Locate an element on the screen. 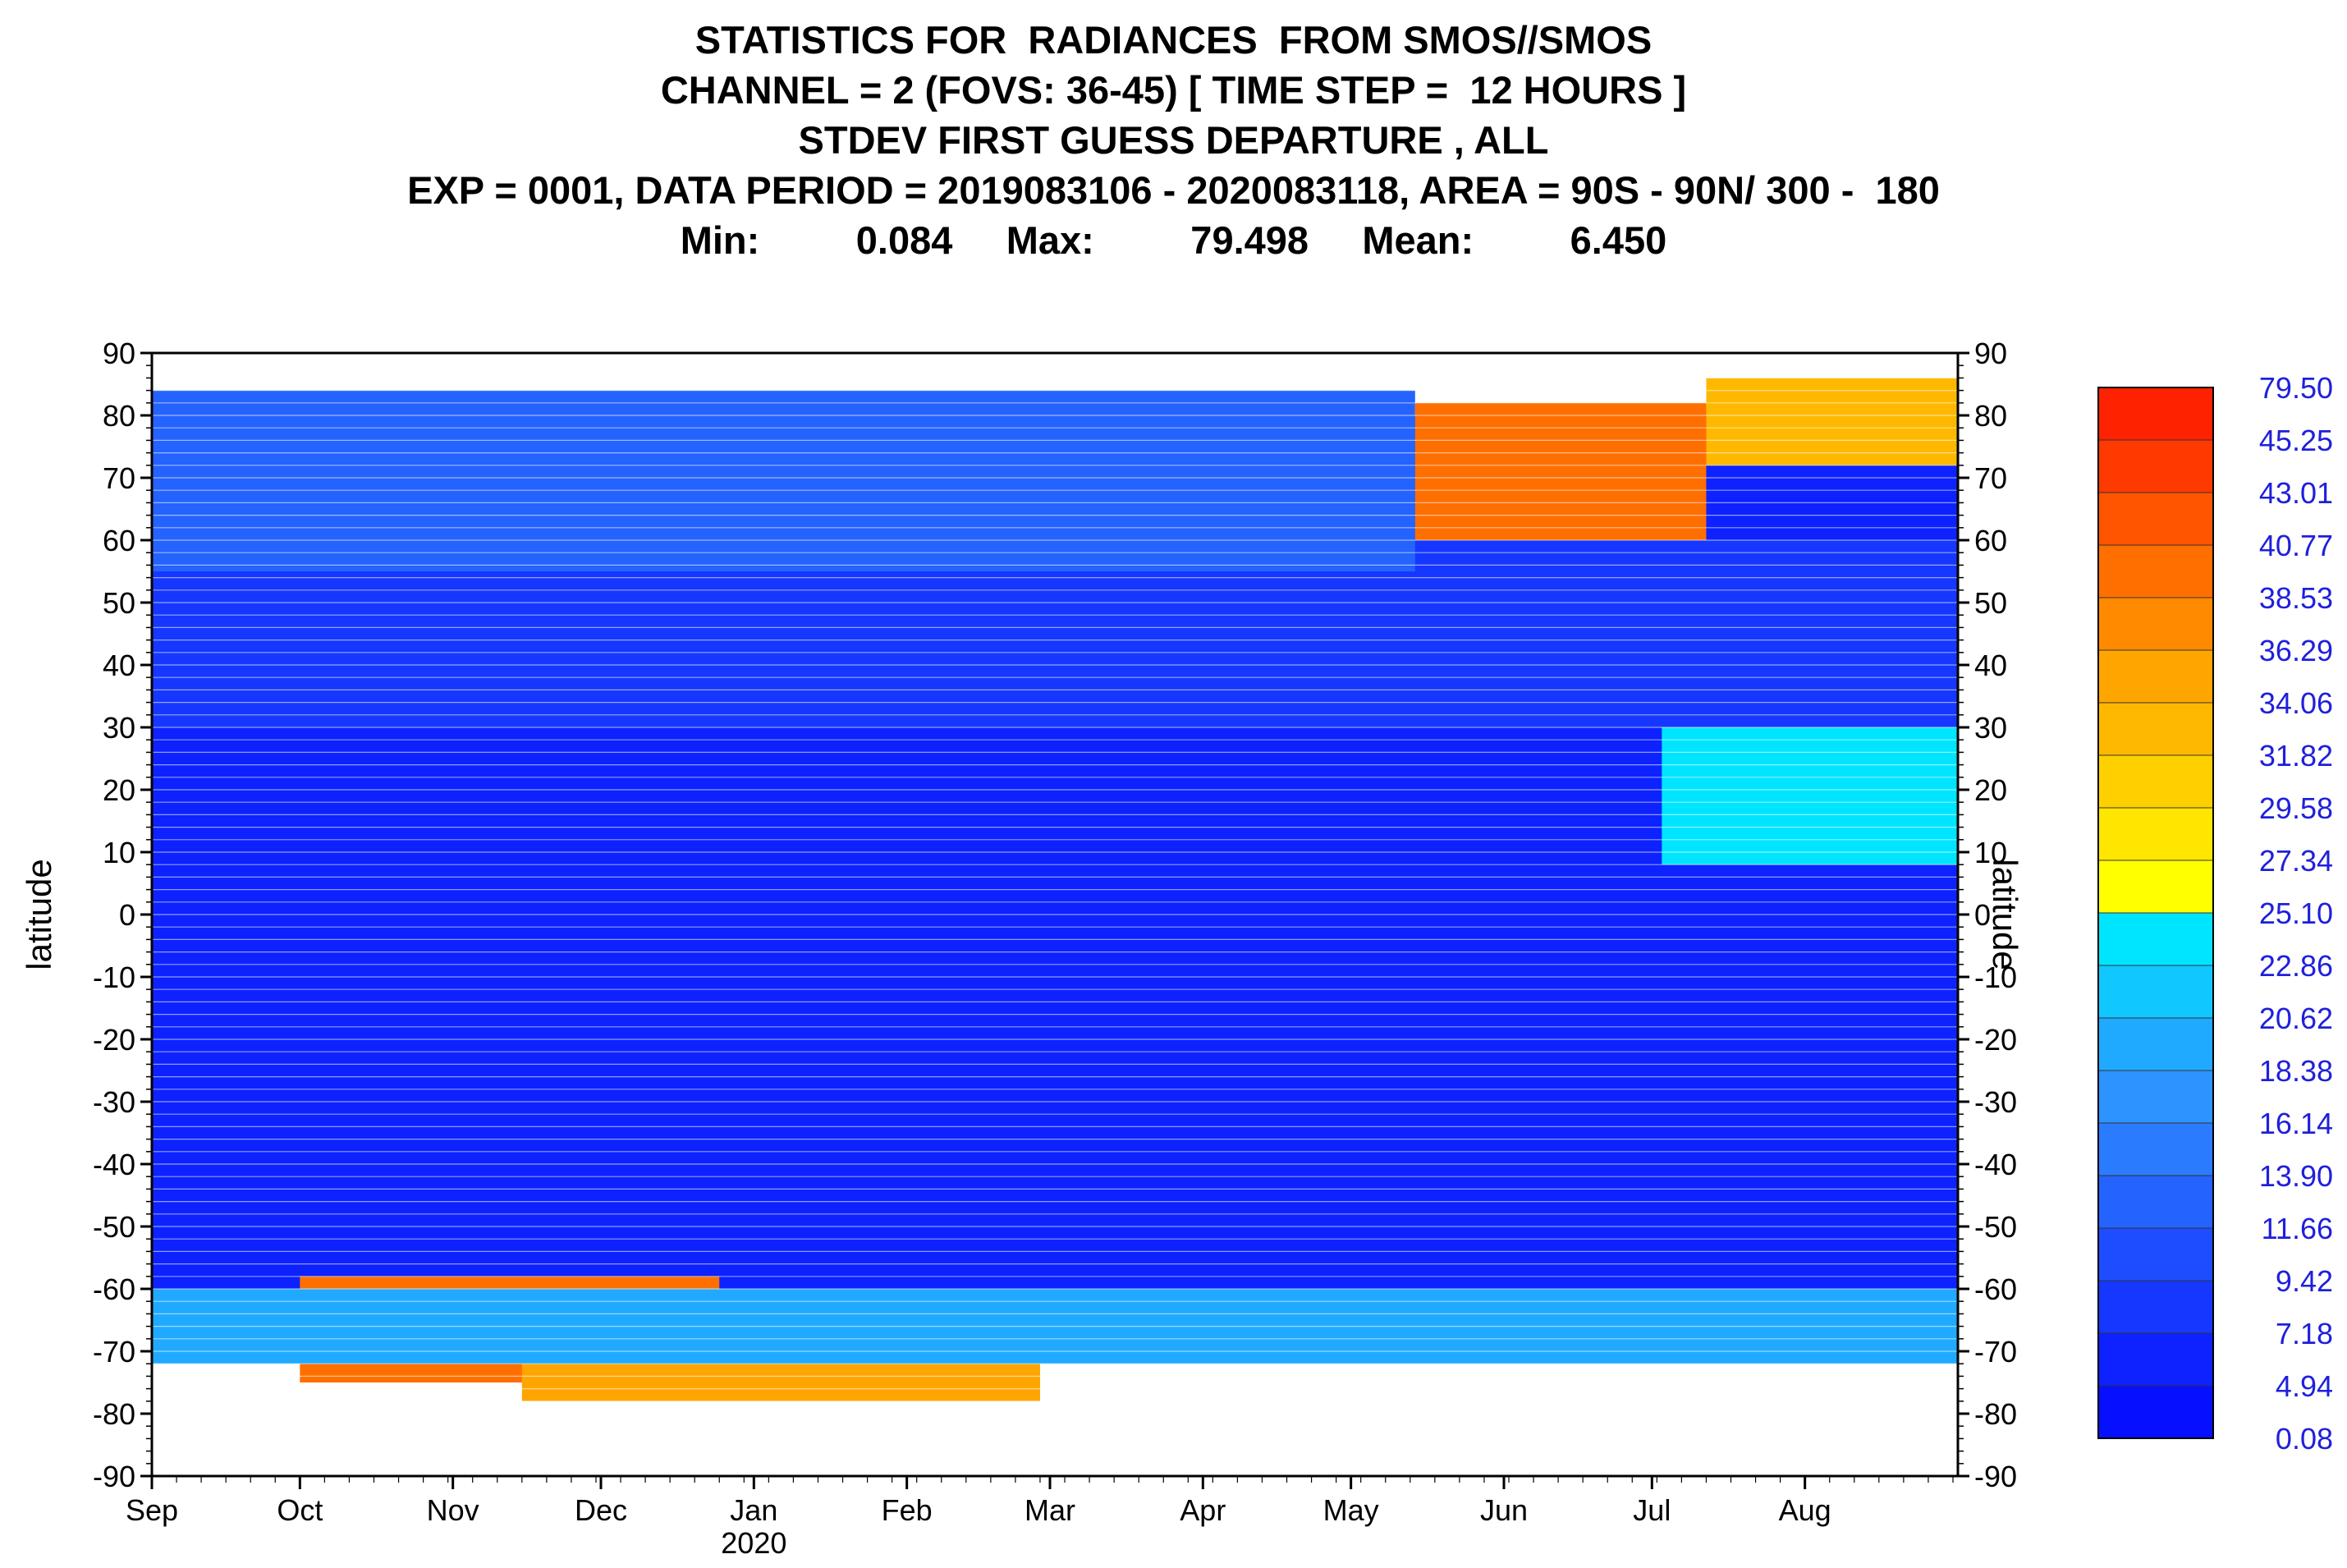  y-tick-label-left: -20 is located at coordinates (114, 1040).